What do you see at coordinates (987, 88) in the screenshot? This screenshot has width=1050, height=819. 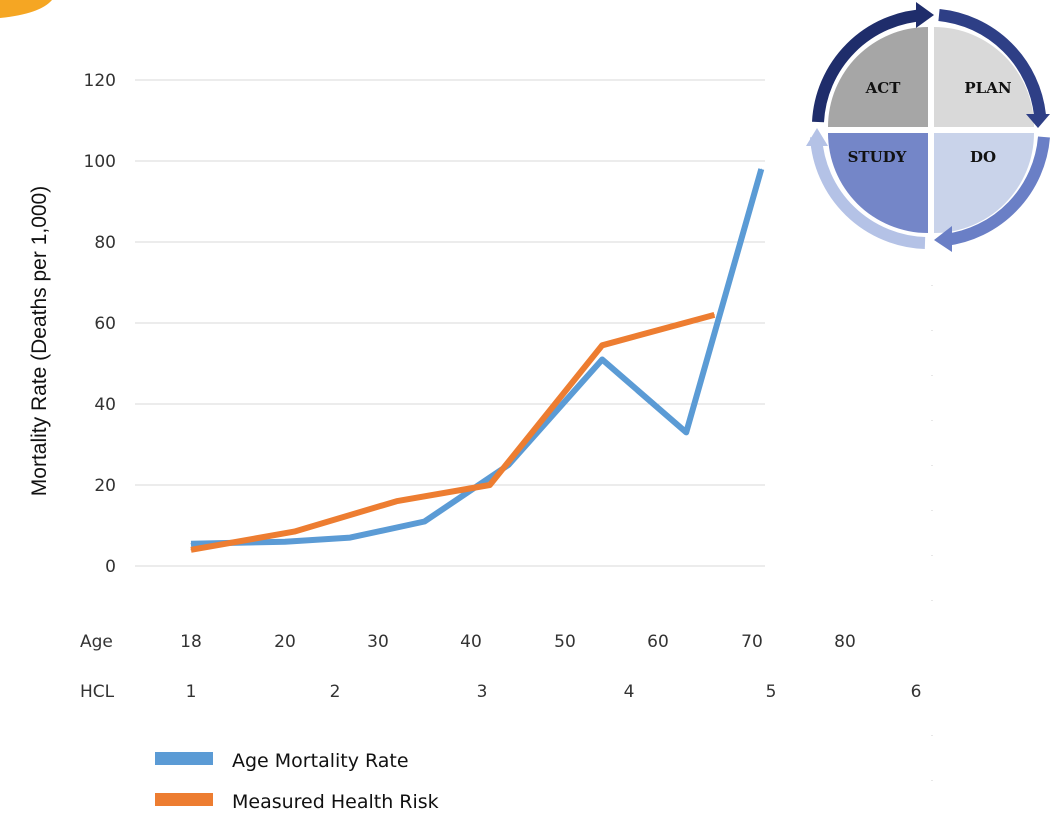 I see `pdsa-label-plan: PLAN` at bounding box center [987, 88].